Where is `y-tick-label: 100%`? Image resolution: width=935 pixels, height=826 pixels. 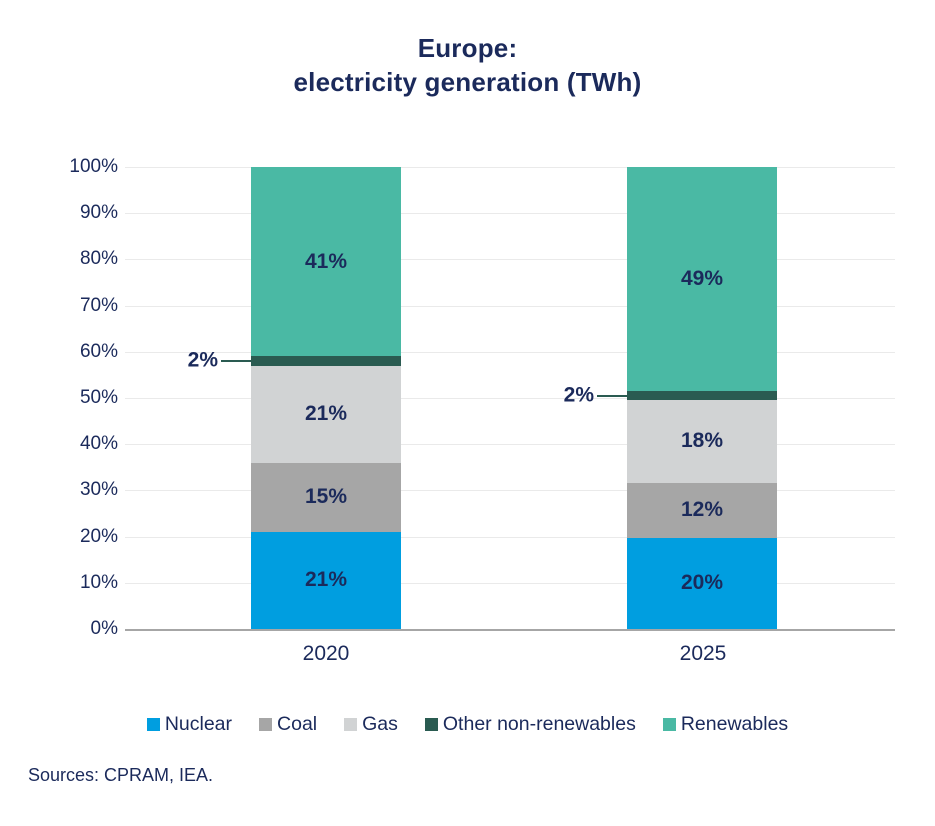 y-tick-label: 100% is located at coordinates (93, 166).